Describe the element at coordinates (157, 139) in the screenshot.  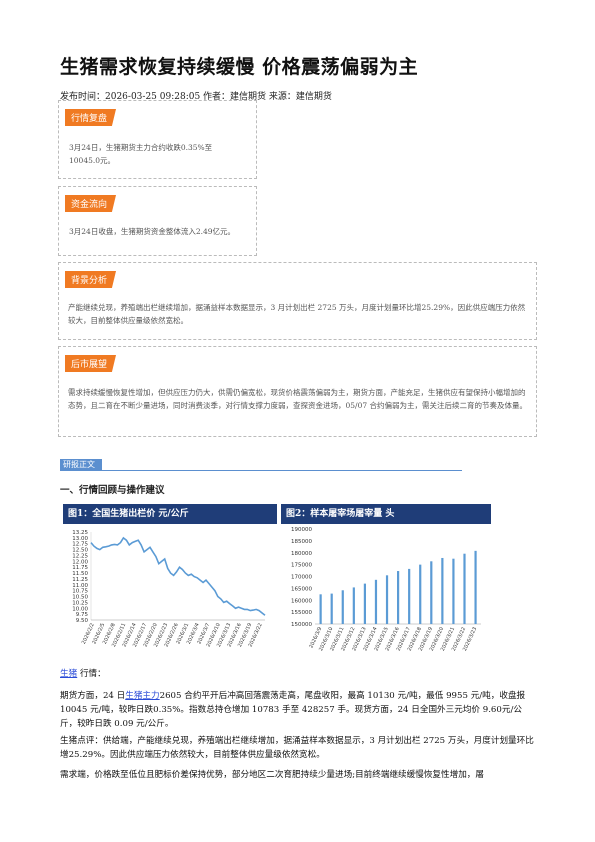
I see `market-review-box: 行情复盘 3月24日，生猪期货主力合约收跌0.35%至10045.0元。` at that location.